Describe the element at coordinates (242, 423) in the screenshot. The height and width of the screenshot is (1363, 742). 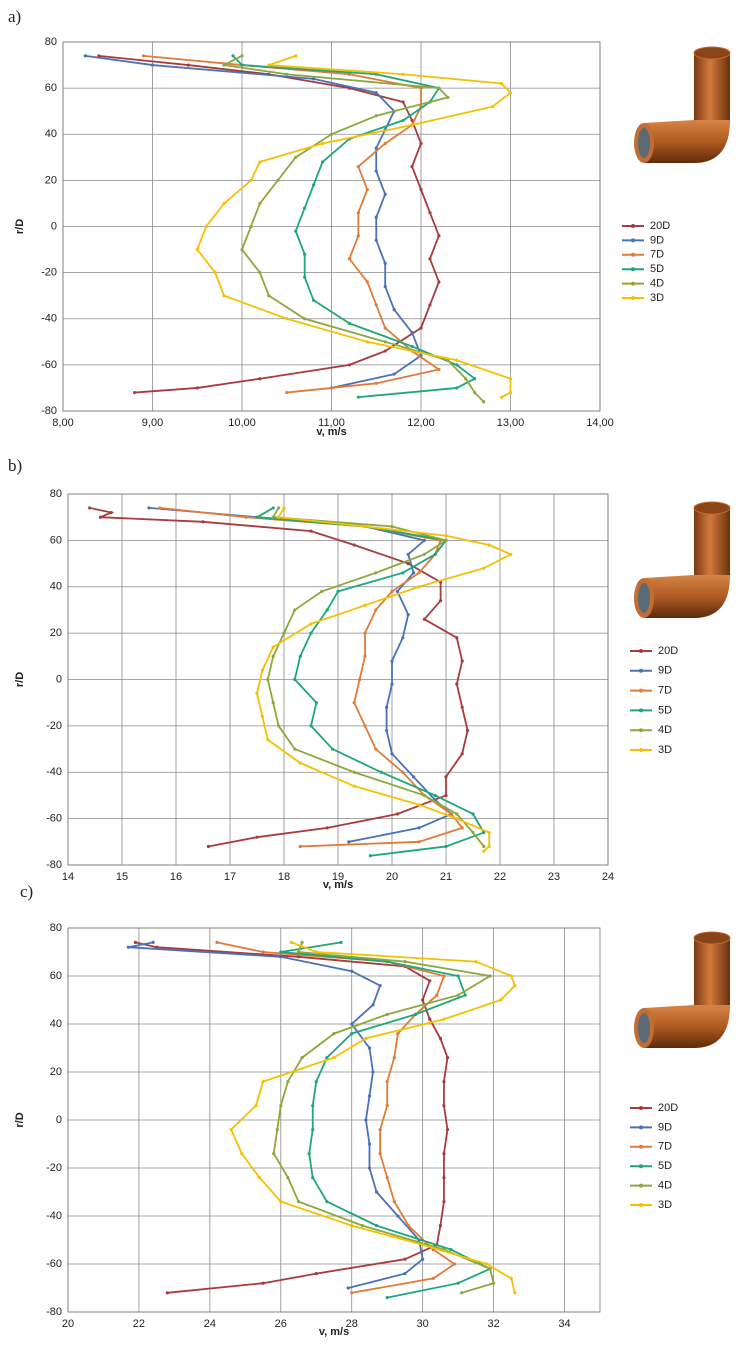
I see `x-tick-label: 10,00` at that location.